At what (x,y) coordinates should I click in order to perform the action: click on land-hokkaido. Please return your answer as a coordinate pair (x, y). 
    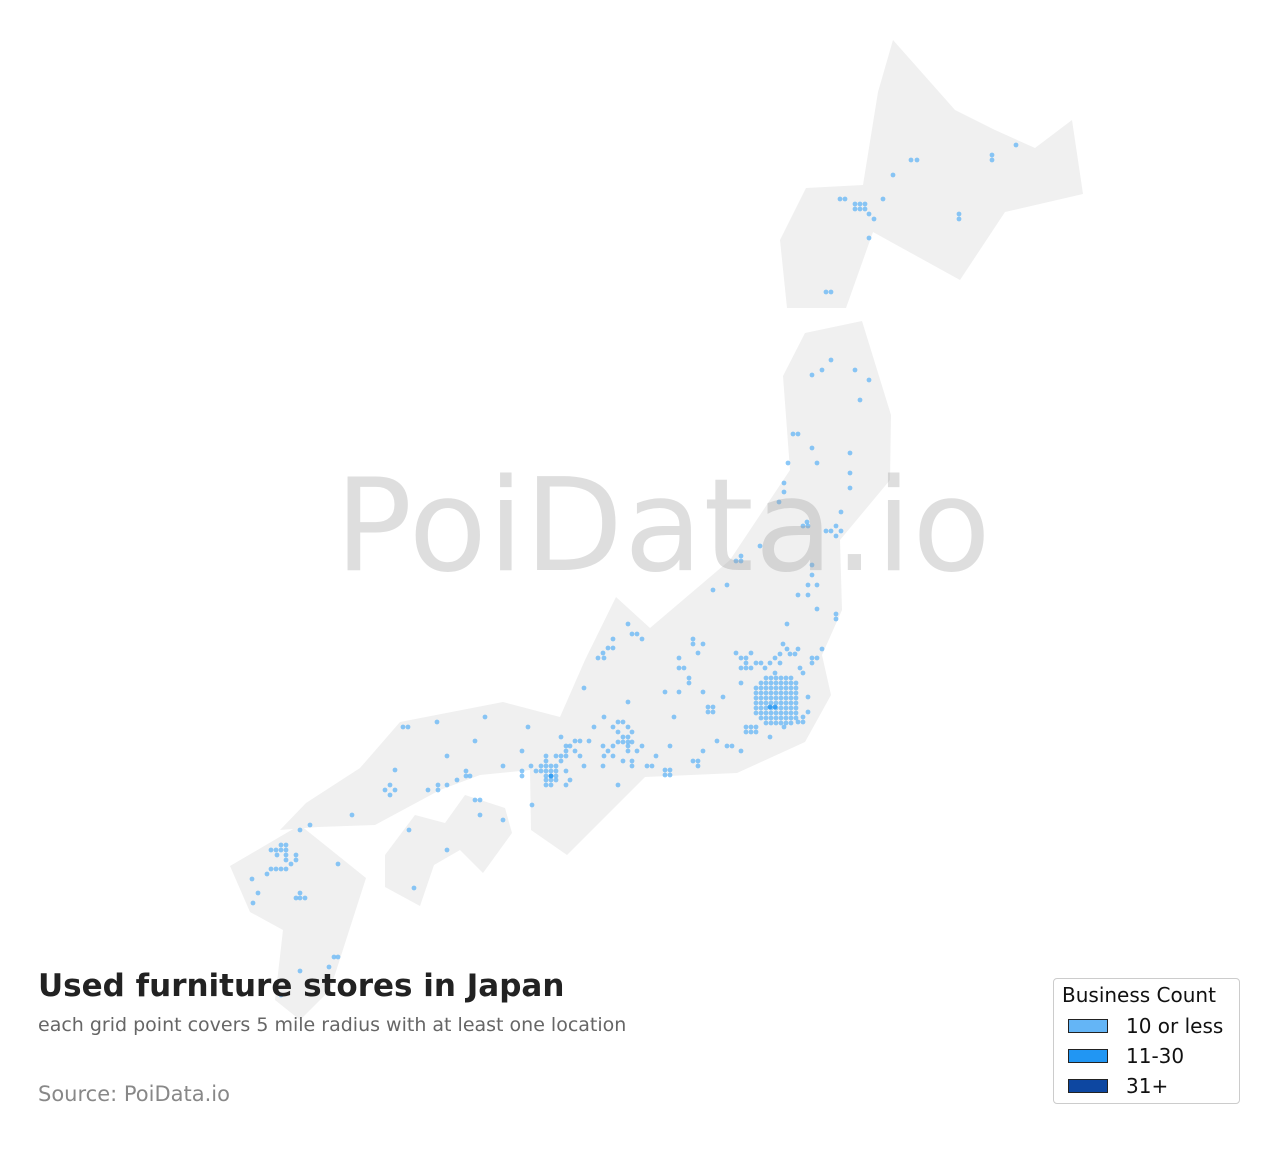
    Looking at the image, I should click on (931, 174).